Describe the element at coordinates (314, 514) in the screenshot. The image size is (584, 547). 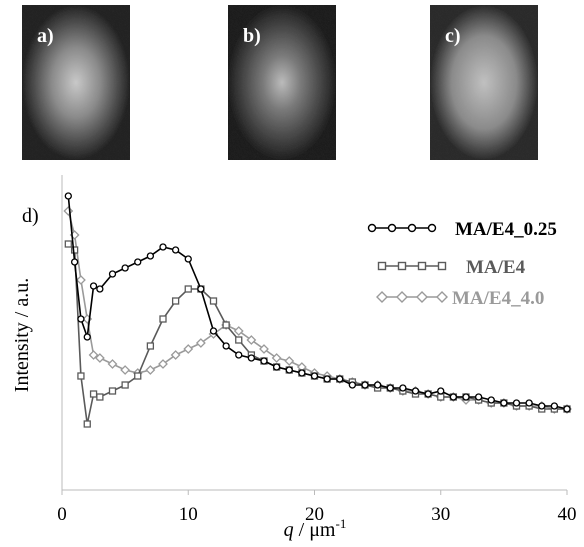
I see `x-tick-label: 20` at that location.